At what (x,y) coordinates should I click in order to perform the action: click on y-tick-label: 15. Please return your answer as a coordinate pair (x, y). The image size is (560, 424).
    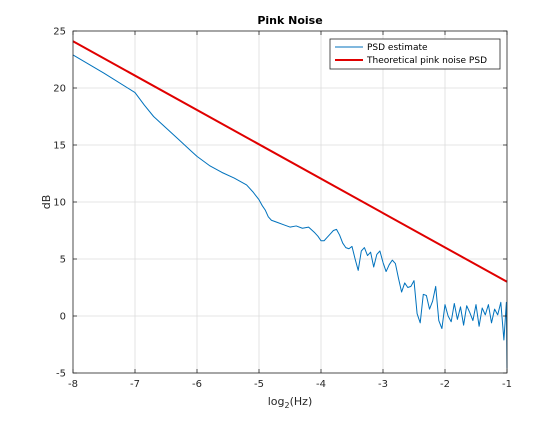
    Looking at the image, I should click on (59, 146).